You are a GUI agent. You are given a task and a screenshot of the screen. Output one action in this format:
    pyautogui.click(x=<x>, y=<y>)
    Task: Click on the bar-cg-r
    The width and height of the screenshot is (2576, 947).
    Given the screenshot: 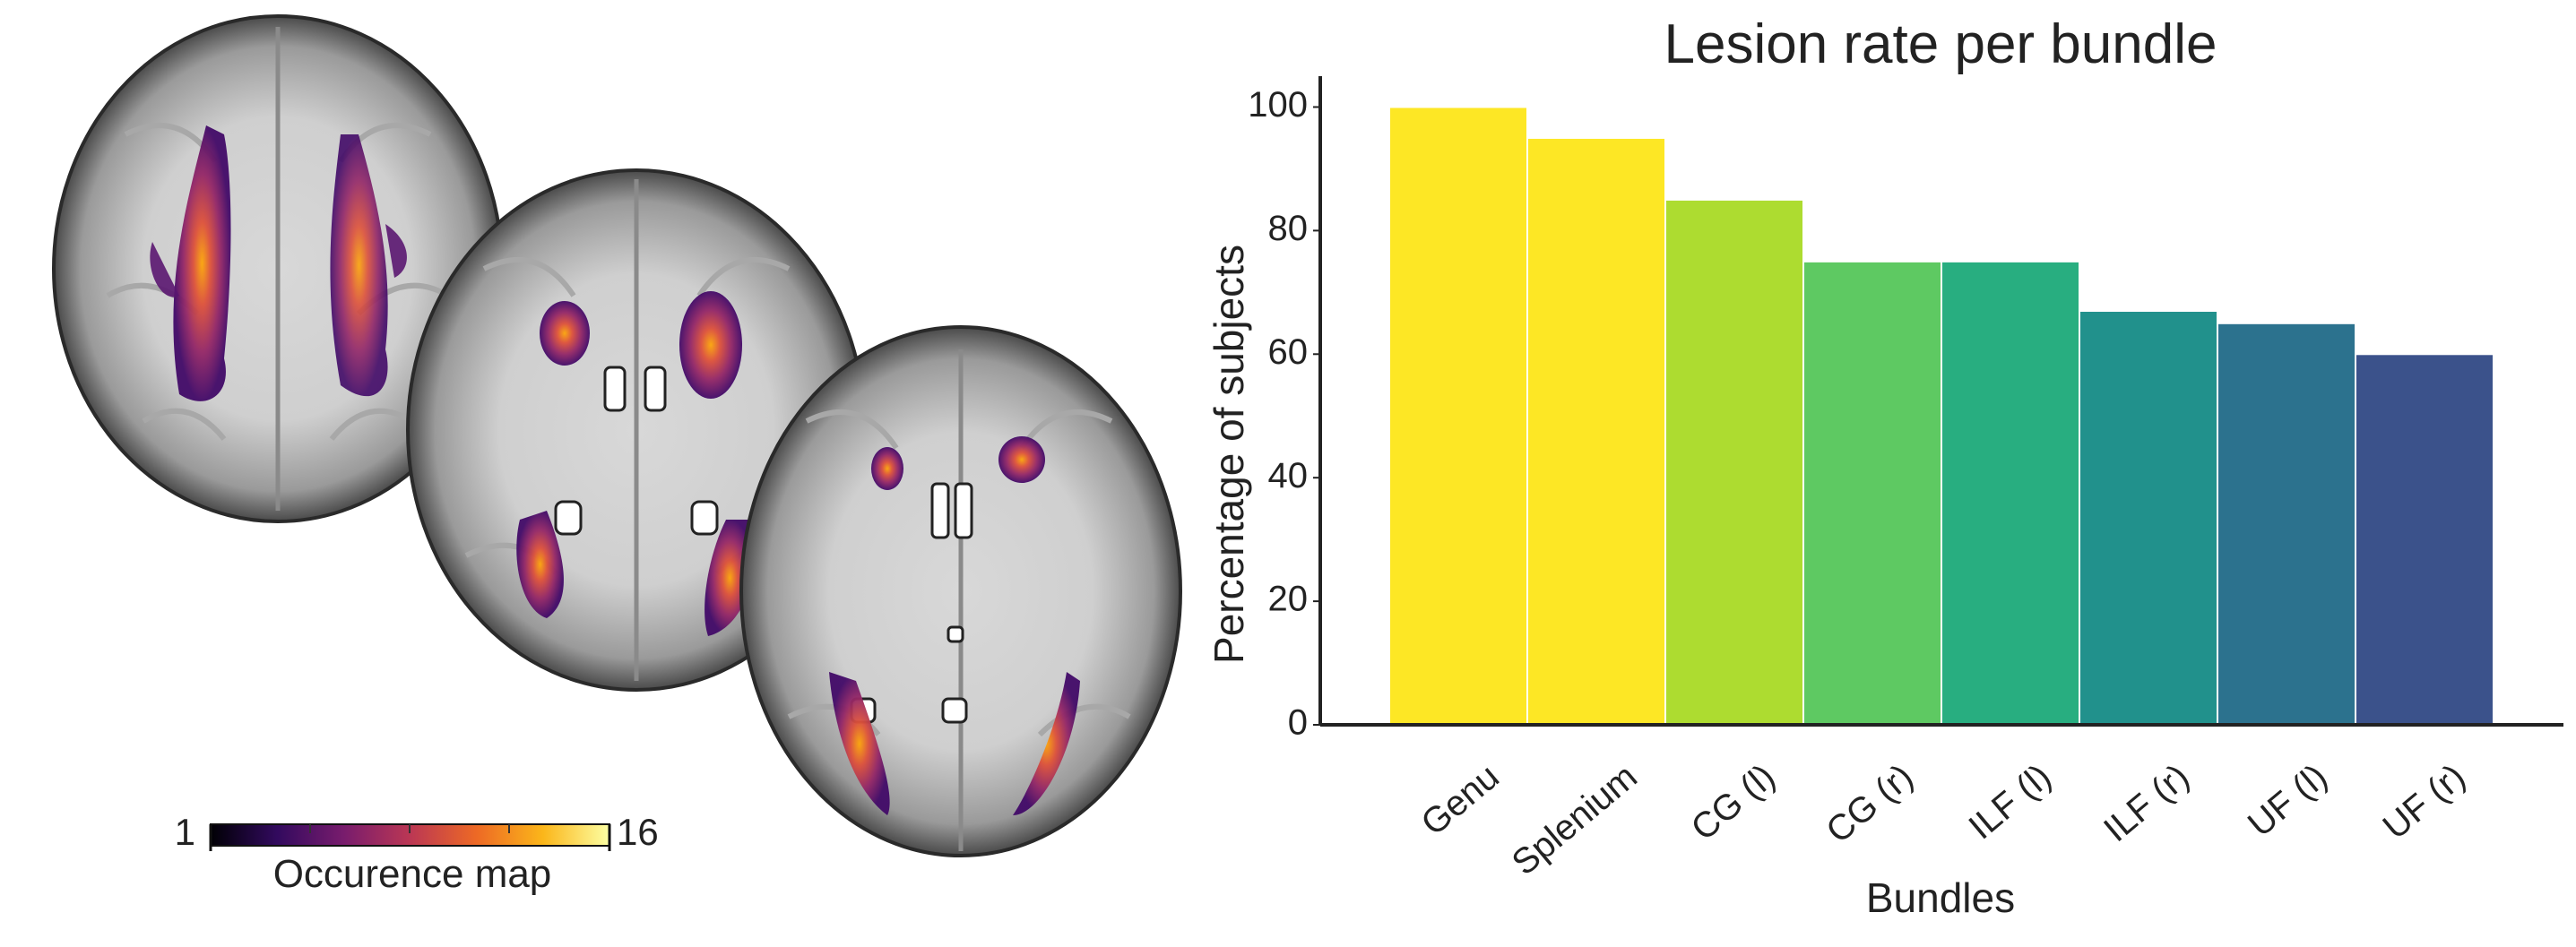 What is the action you would take?
    pyautogui.click(x=1872, y=493)
    